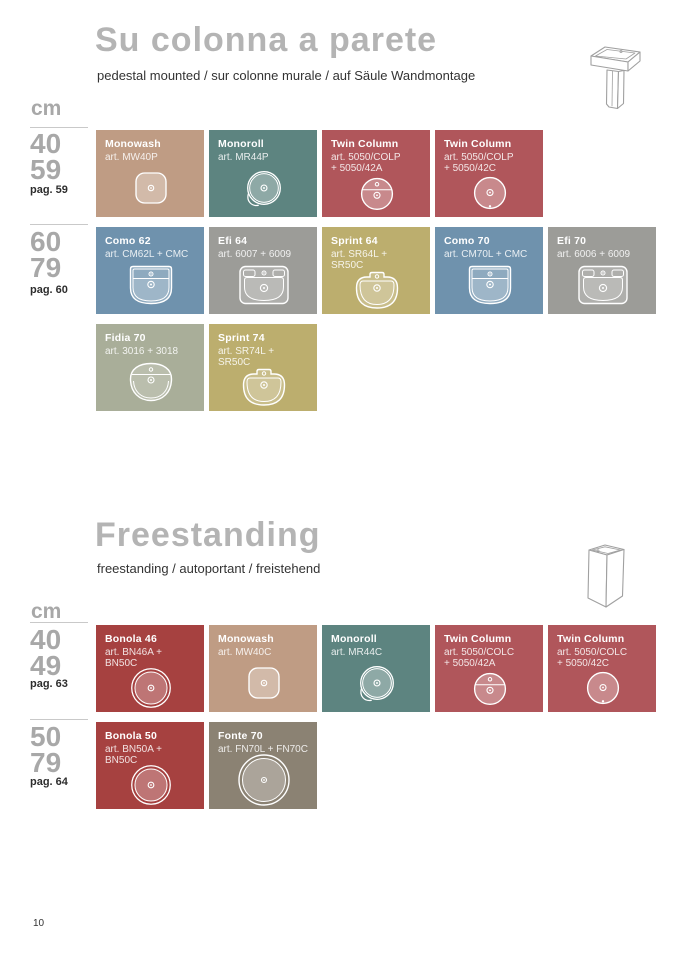  What do you see at coordinates (266, 40) in the screenshot?
I see `section-title: Su colonna a parete` at bounding box center [266, 40].